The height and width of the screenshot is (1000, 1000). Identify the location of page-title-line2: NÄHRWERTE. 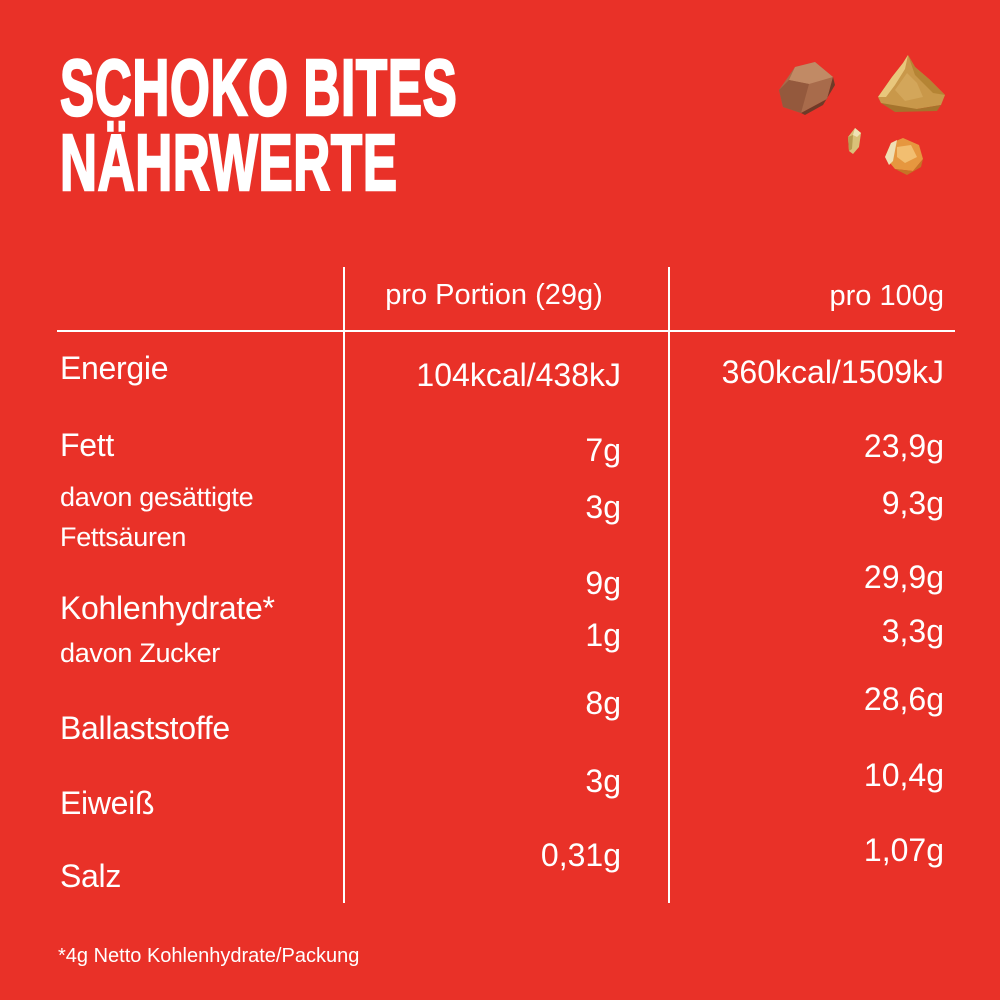
(228, 162).